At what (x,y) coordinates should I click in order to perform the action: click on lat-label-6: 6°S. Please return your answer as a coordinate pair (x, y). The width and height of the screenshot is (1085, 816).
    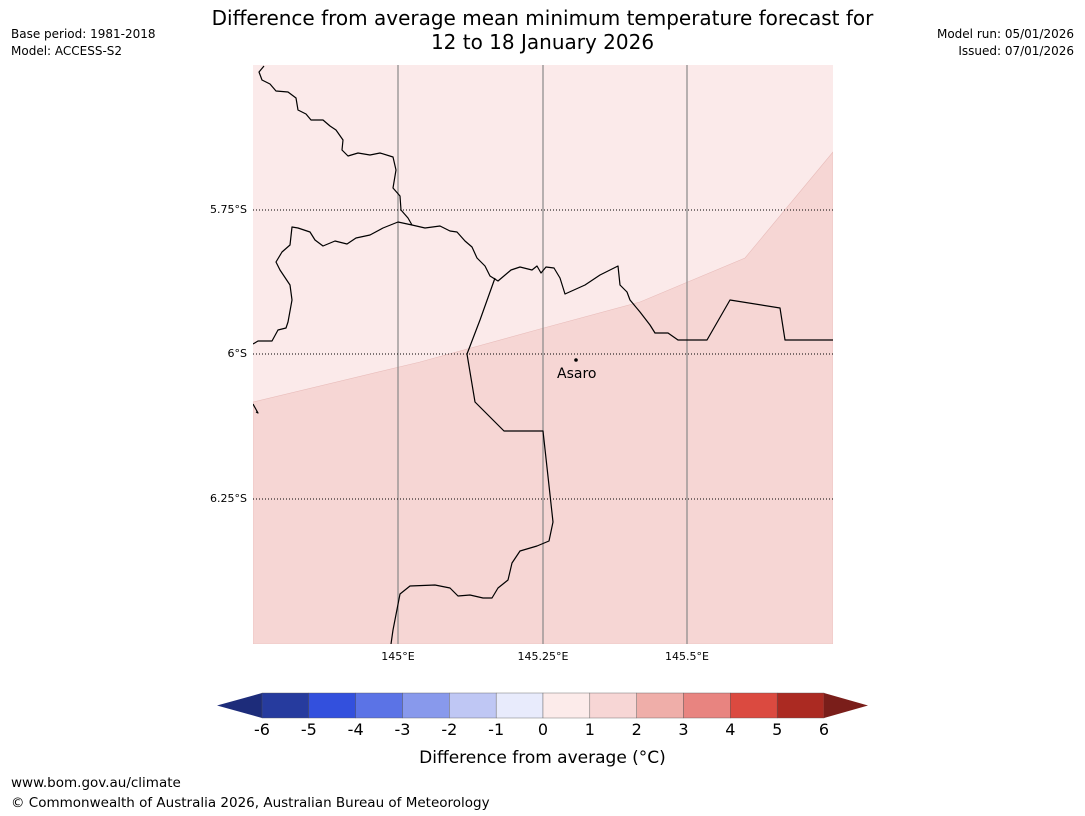
    Looking at the image, I should click on (237, 353).